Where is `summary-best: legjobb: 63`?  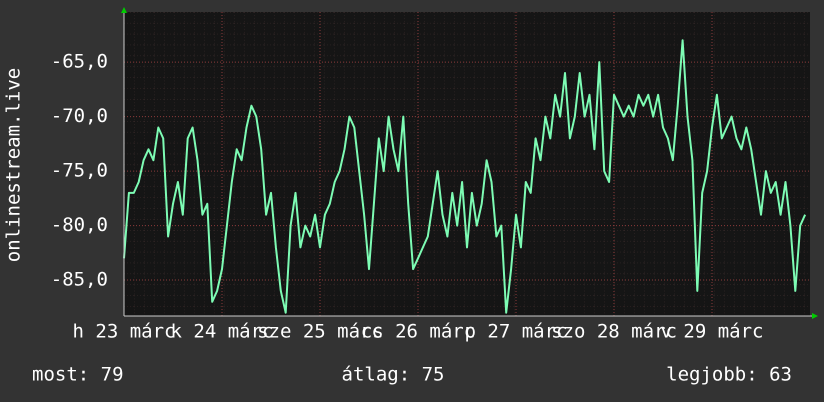
summary-best: legjobb: 63 is located at coordinates (729, 375).